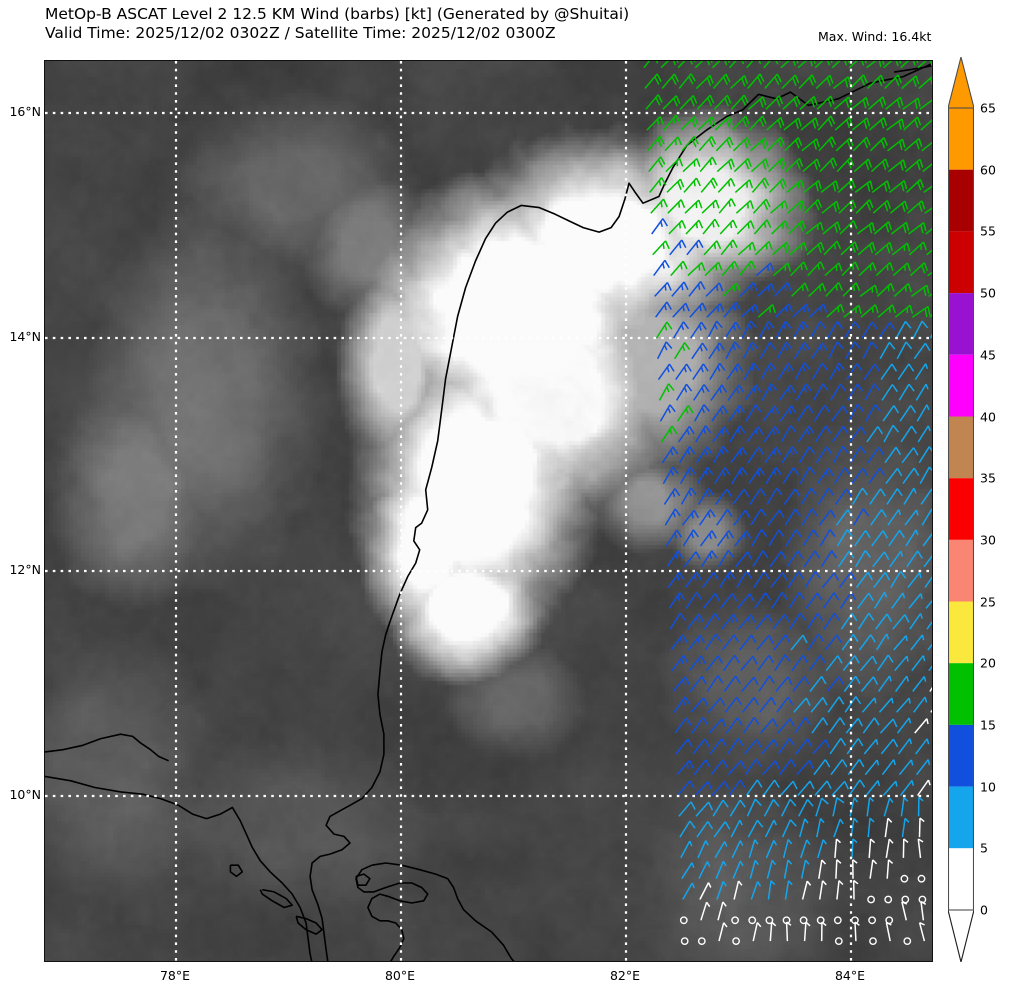 Image resolution: width=1009 pixels, height=997 pixels. I want to click on coastline, so click(107, 747).